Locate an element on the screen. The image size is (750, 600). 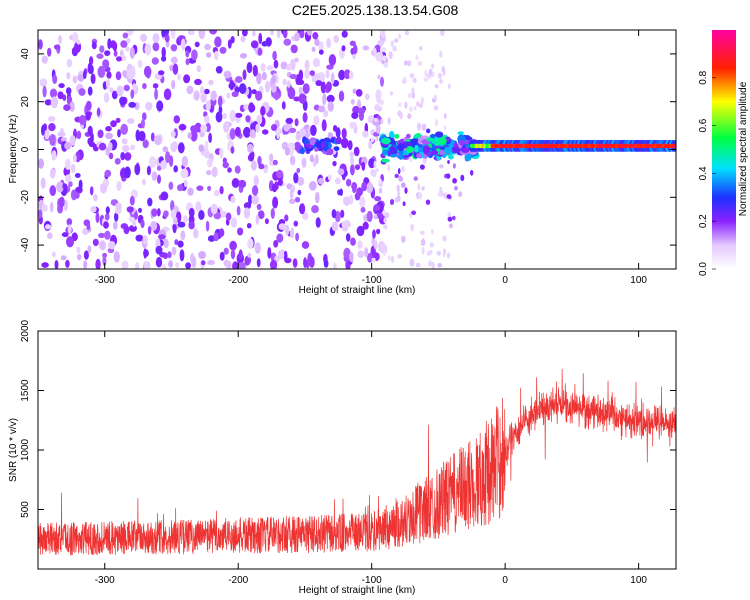
spectrogram-x-axis-label: Height of straight line (km) is located at coordinates (357, 290).